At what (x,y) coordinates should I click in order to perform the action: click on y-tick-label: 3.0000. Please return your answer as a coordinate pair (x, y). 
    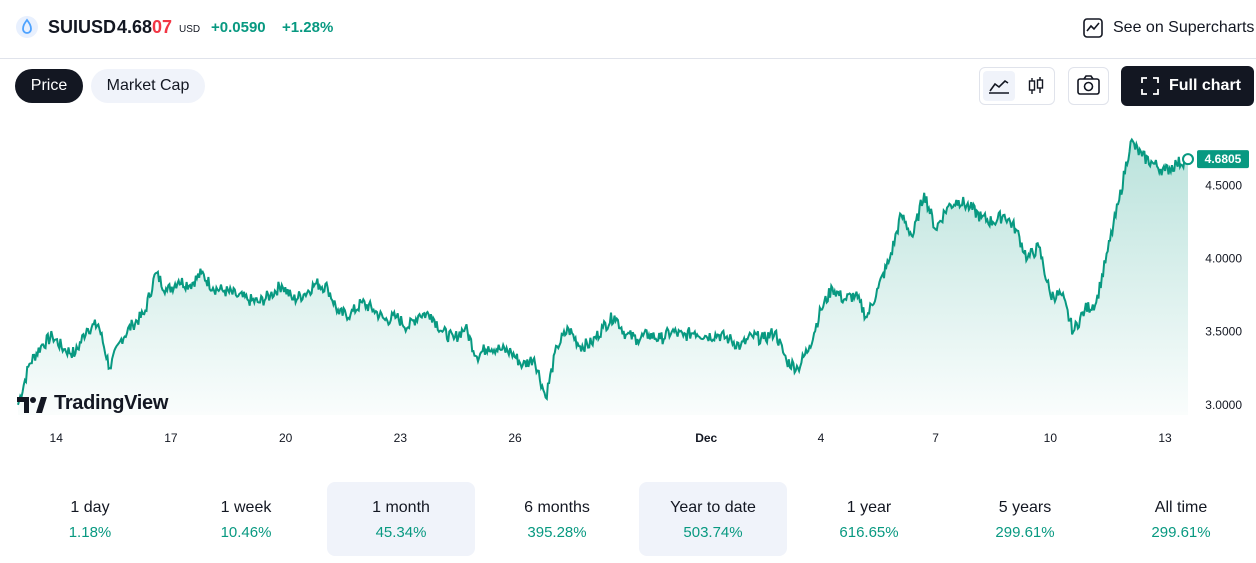
    Looking at the image, I should click on (1223, 405).